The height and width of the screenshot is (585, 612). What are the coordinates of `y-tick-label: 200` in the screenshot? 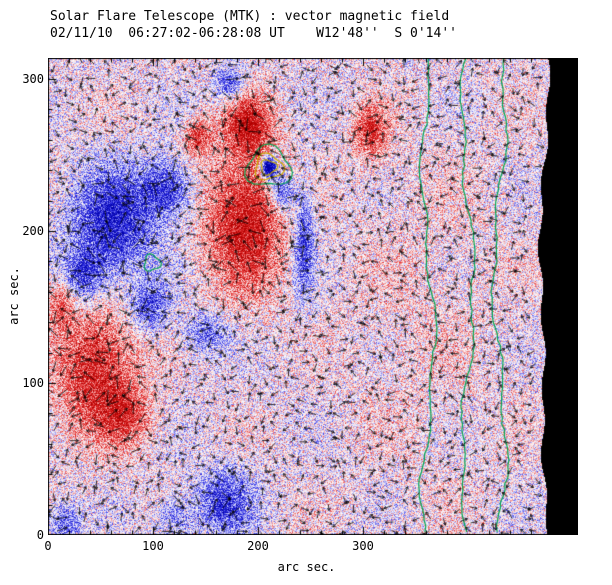 It's located at (33, 231).